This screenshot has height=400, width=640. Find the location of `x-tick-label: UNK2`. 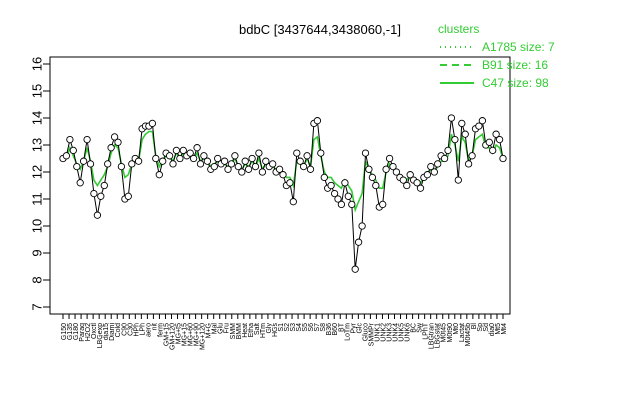

x-tick-label: UNK2 is located at coordinates (383, 332).